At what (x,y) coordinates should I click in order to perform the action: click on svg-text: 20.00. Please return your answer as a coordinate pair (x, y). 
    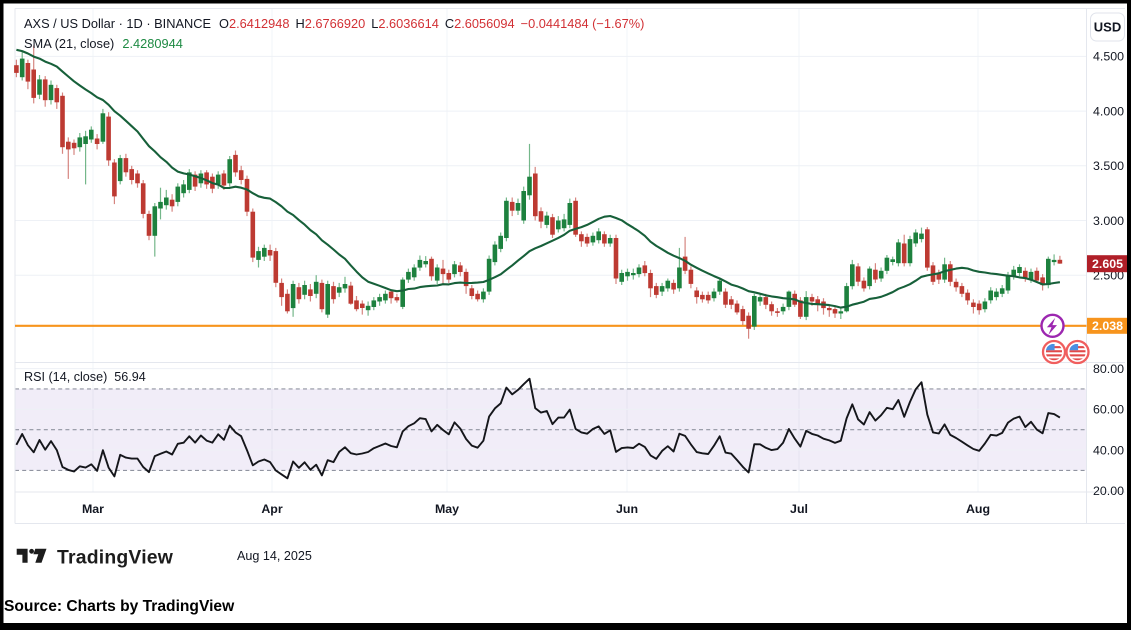
    Looking at the image, I should click on (1108, 491).